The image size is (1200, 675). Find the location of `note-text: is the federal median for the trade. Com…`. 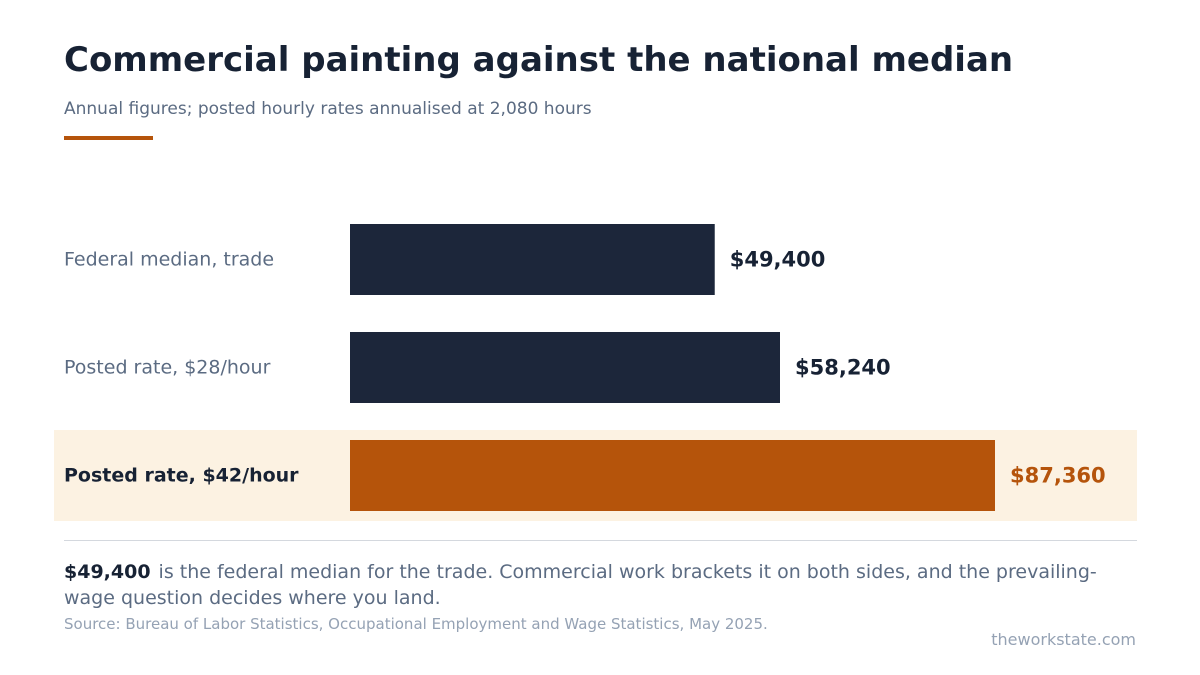

note-text: is the federal median for the trade. Com… is located at coordinates (580, 585).